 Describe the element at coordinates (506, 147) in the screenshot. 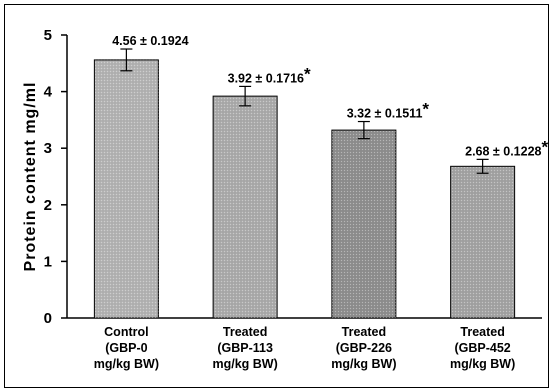

I see `data-label: 2.68 ± 0.1228*` at that location.